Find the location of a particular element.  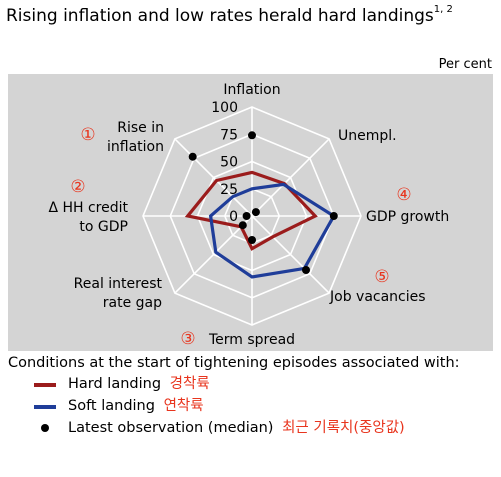

series is located at coordinates (261, 205).